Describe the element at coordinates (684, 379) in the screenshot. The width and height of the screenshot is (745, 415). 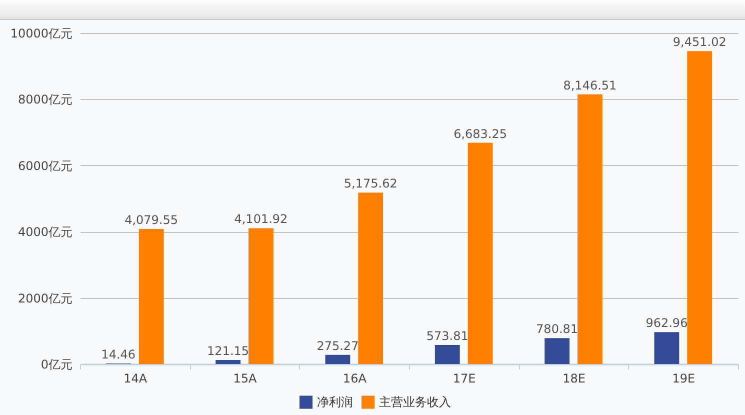
I see `x-tick-label: 19E` at that location.